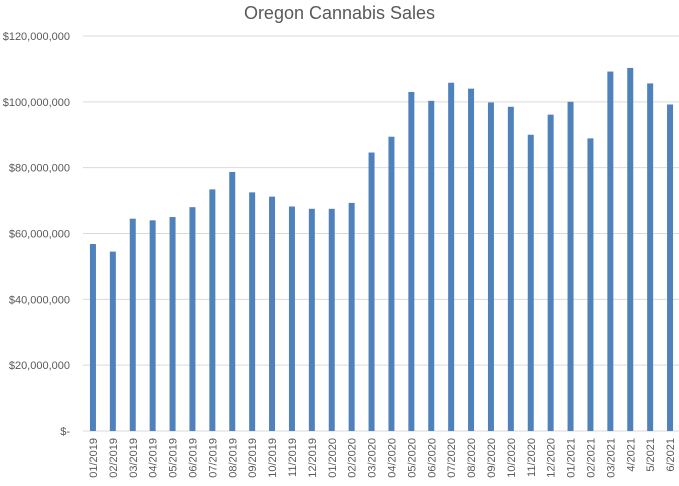  What do you see at coordinates (233, 458) in the screenshot?
I see `x-tick-label: 08/2019` at bounding box center [233, 458].